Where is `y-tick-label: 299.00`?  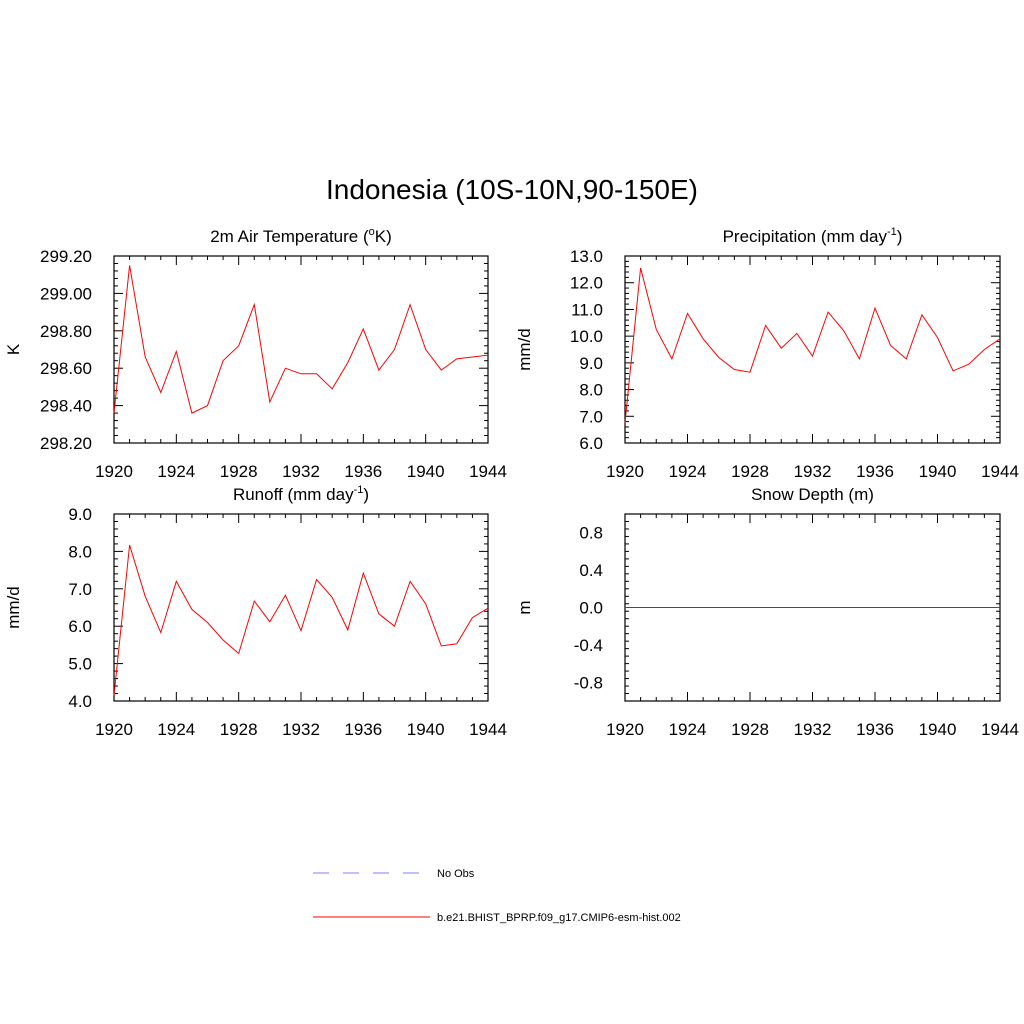
y-tick-label: 299.00 is located at coordinates (66, 293).